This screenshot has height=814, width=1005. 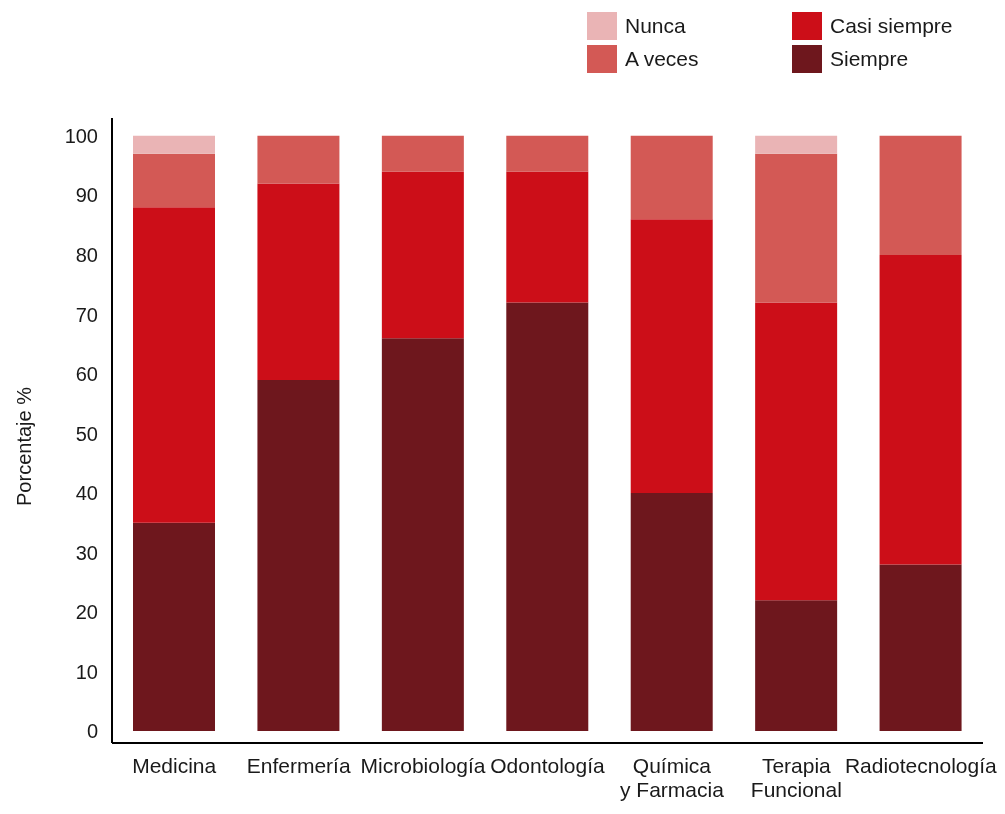 What do you see at coordinates (796, 777) in the screenshot?
I see `x-tick-label: Terapia Funcional` at bounding box center [796, 777].